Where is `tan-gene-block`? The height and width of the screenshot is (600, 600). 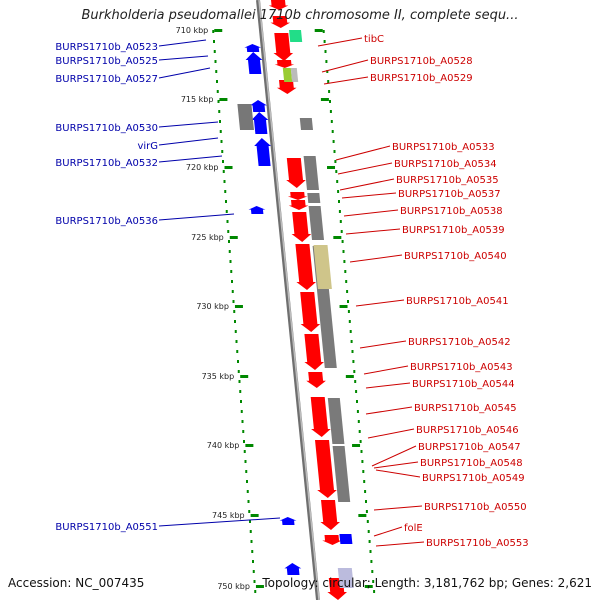
tan-gene-block is located at coordinates (322, 267).